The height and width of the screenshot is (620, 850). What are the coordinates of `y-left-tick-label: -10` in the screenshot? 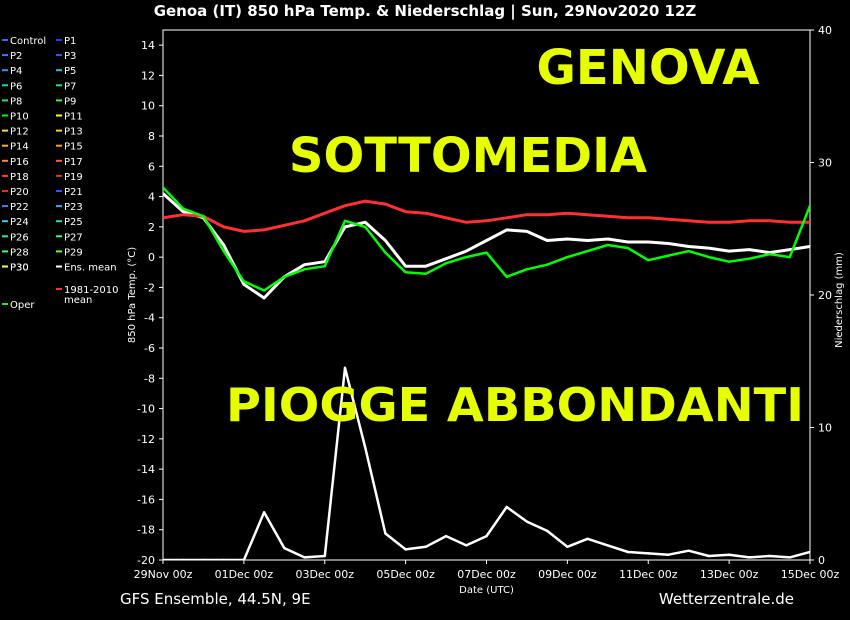 It's located at (146, 409).